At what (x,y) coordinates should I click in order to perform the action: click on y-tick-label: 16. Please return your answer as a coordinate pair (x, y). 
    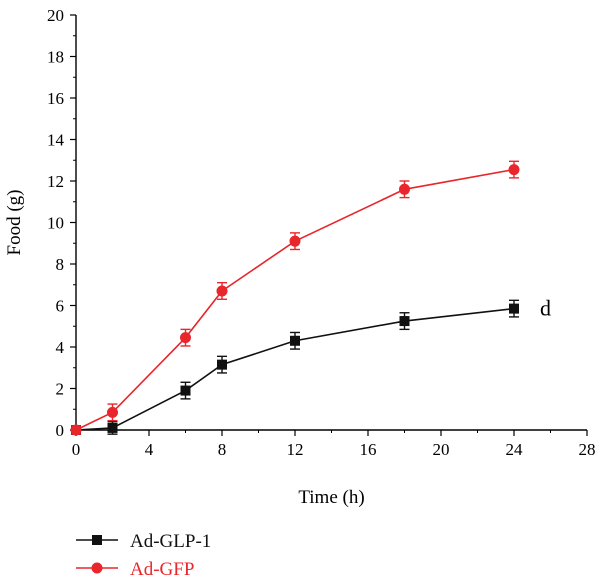
    Looking at the image, I should click on (55, 98).